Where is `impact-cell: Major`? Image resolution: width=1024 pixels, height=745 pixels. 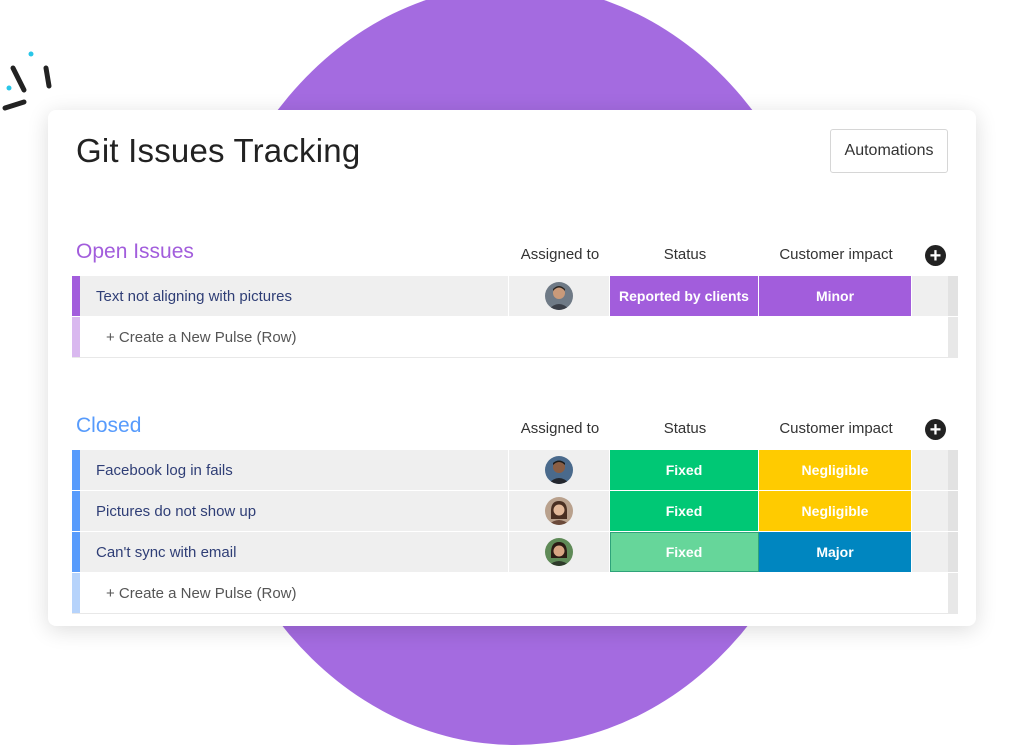 impact-cell: Major is located at coordinates (835, 552).